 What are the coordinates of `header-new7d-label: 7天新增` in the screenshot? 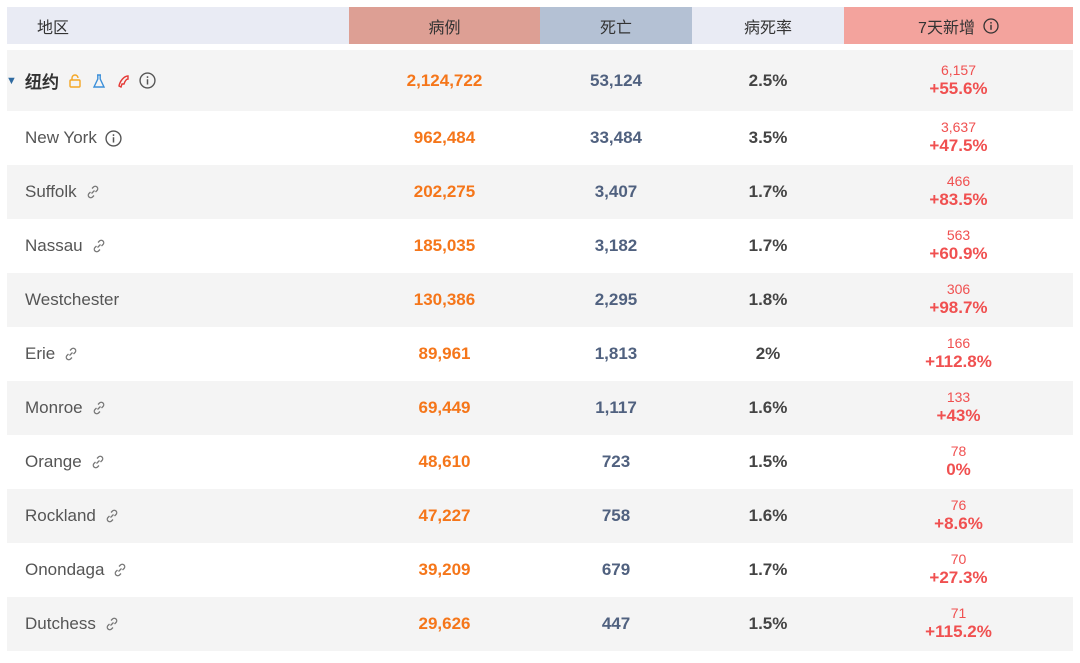 It's located at (946, 28).